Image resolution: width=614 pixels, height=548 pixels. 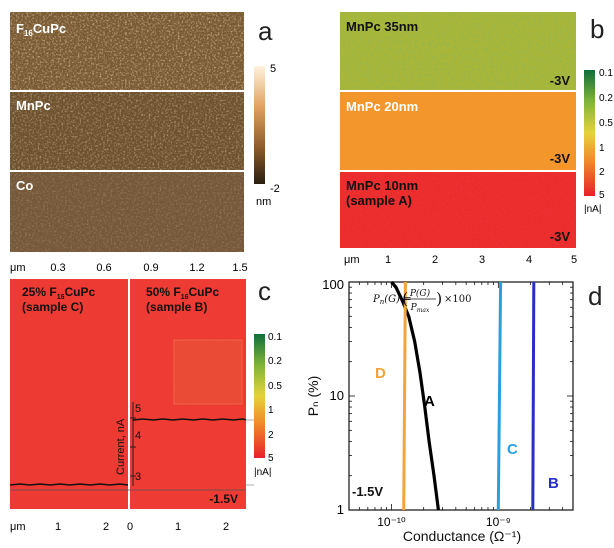 I want to click on b-scale-4: 2, so click(x=602, y=172).